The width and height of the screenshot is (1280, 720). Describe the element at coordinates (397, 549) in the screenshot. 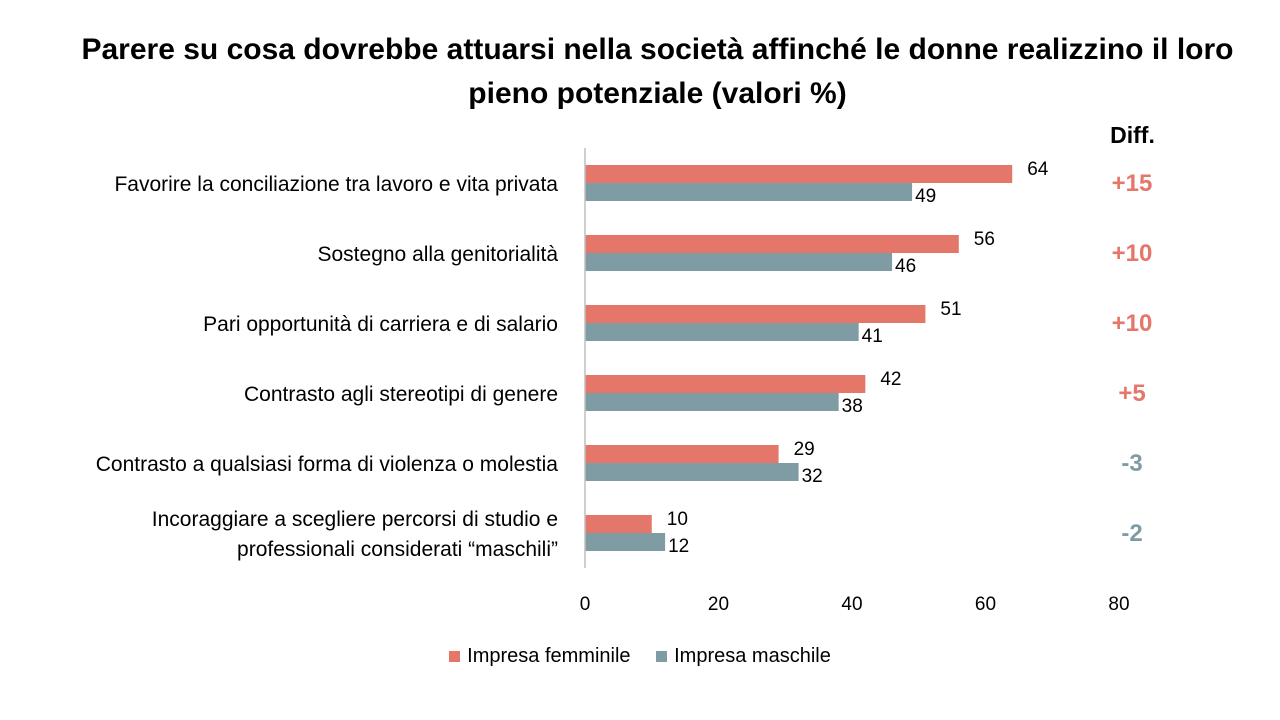

I see `category-label: professionali considerati “maschili”` at that location.